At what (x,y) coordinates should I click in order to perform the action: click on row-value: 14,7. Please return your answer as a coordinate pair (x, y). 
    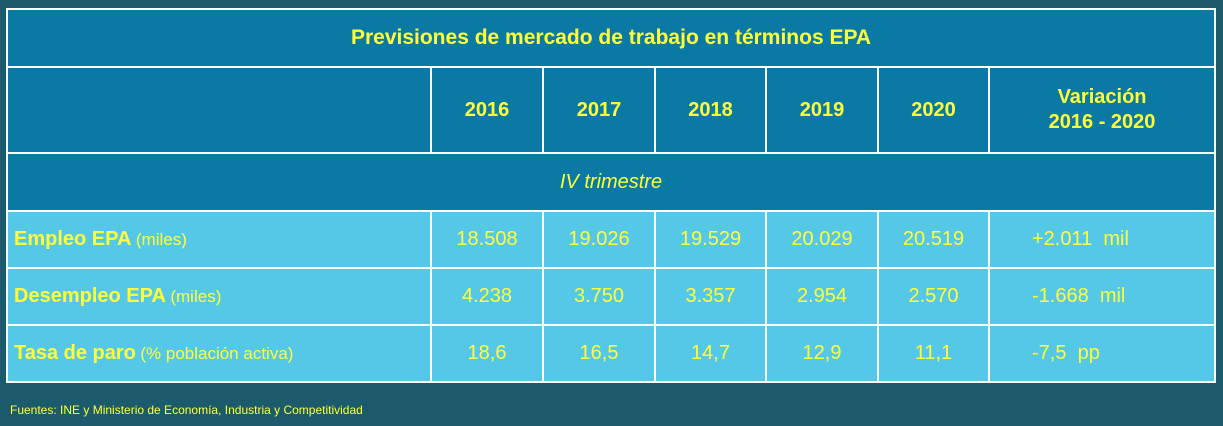
    Looking at the image, I should click on (710, 353).